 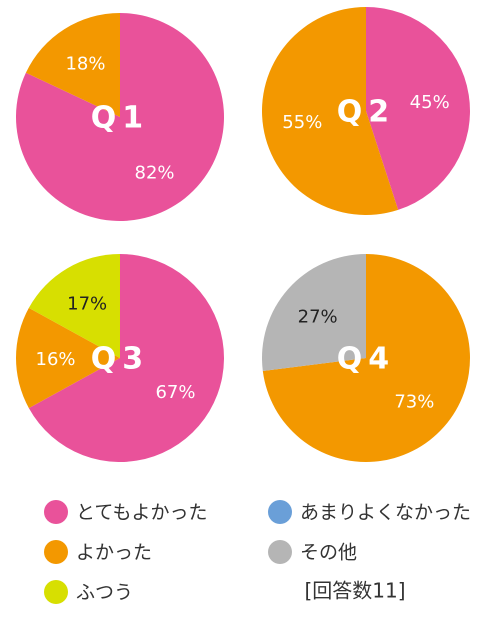 What do you see at coordinates (328, 553) in the screenshot?
I see `legend-label: その他` at bounding box center [328, 553].